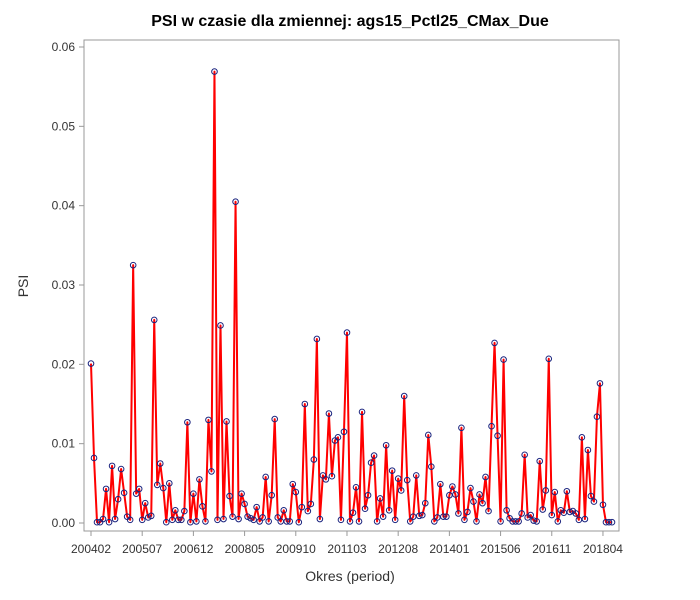 This screenshot has height=600, width=700. I want to click on x-tick-label: 200910, so click(296, 549).